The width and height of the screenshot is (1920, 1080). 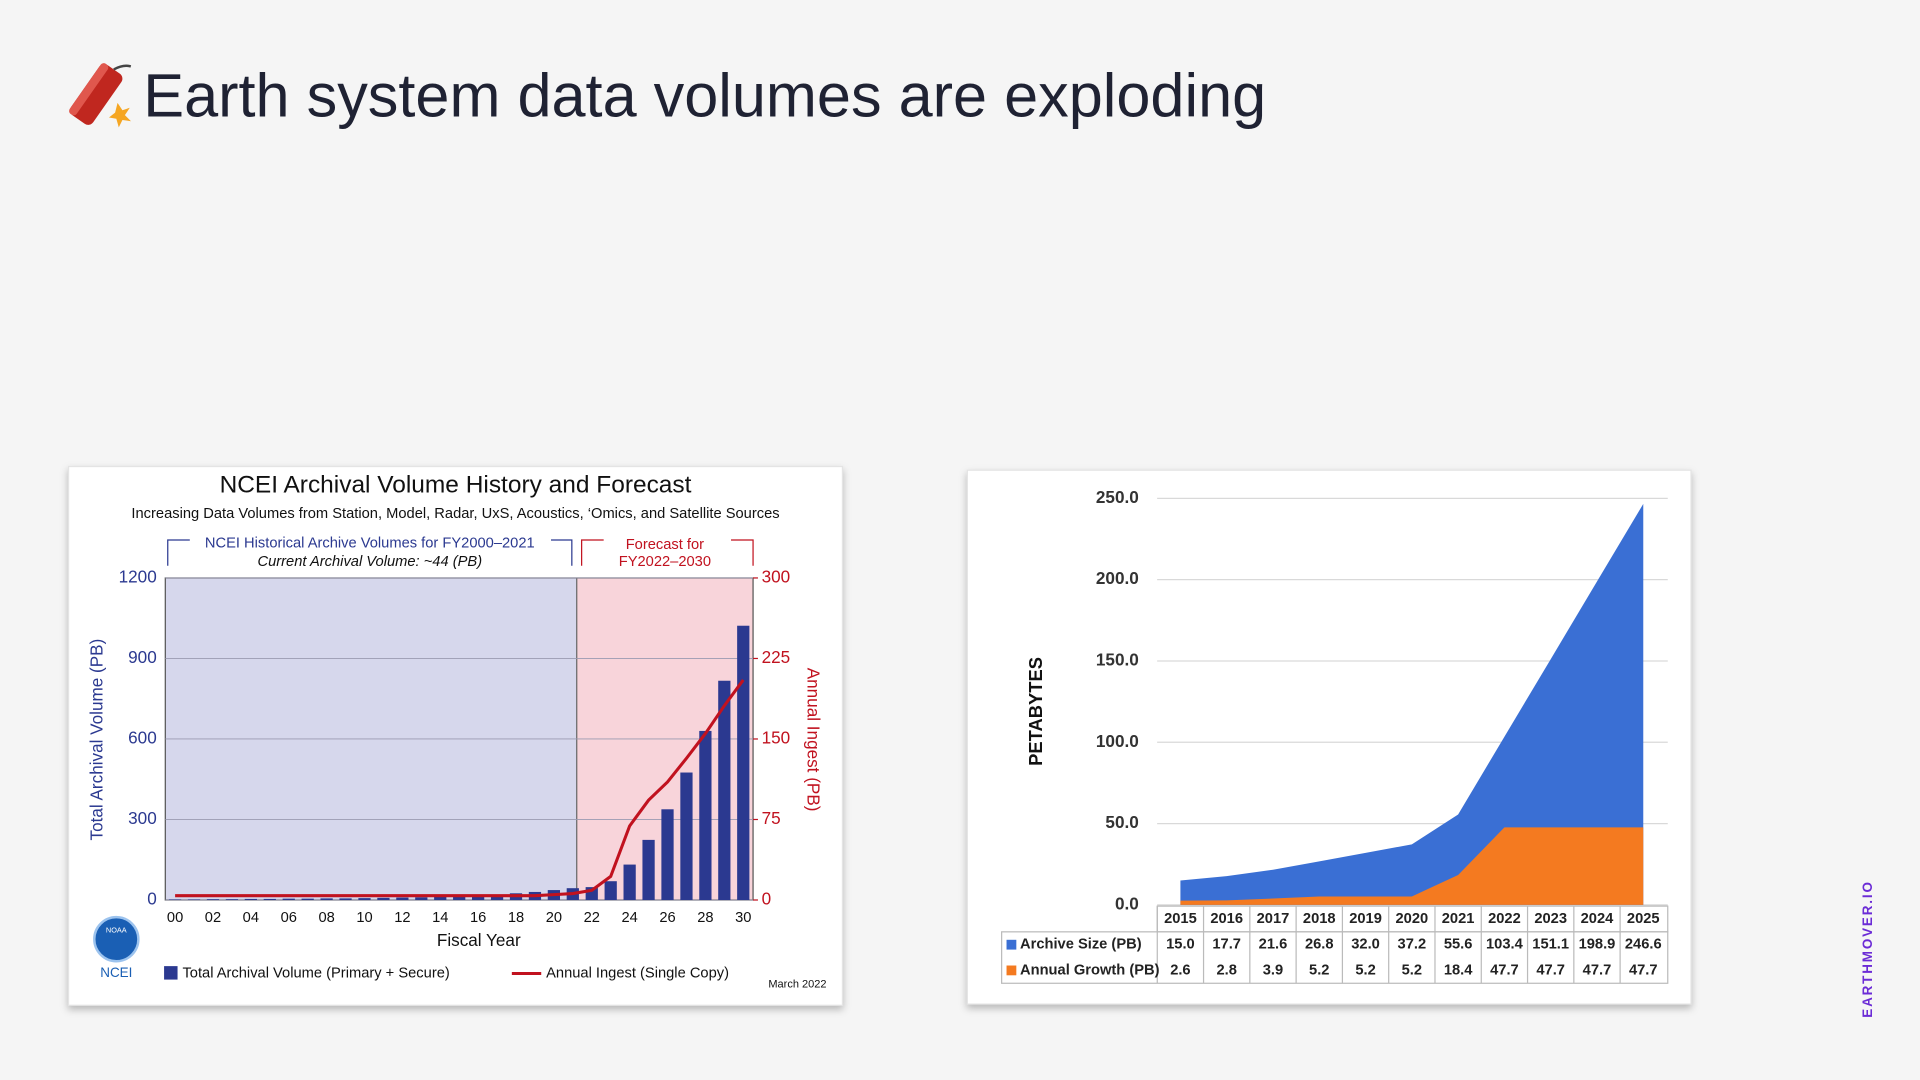 What do you see at coordinates (1550, 919) in the screenshot?
I see `table-header: 2023` at bounding box center [1550, 919].